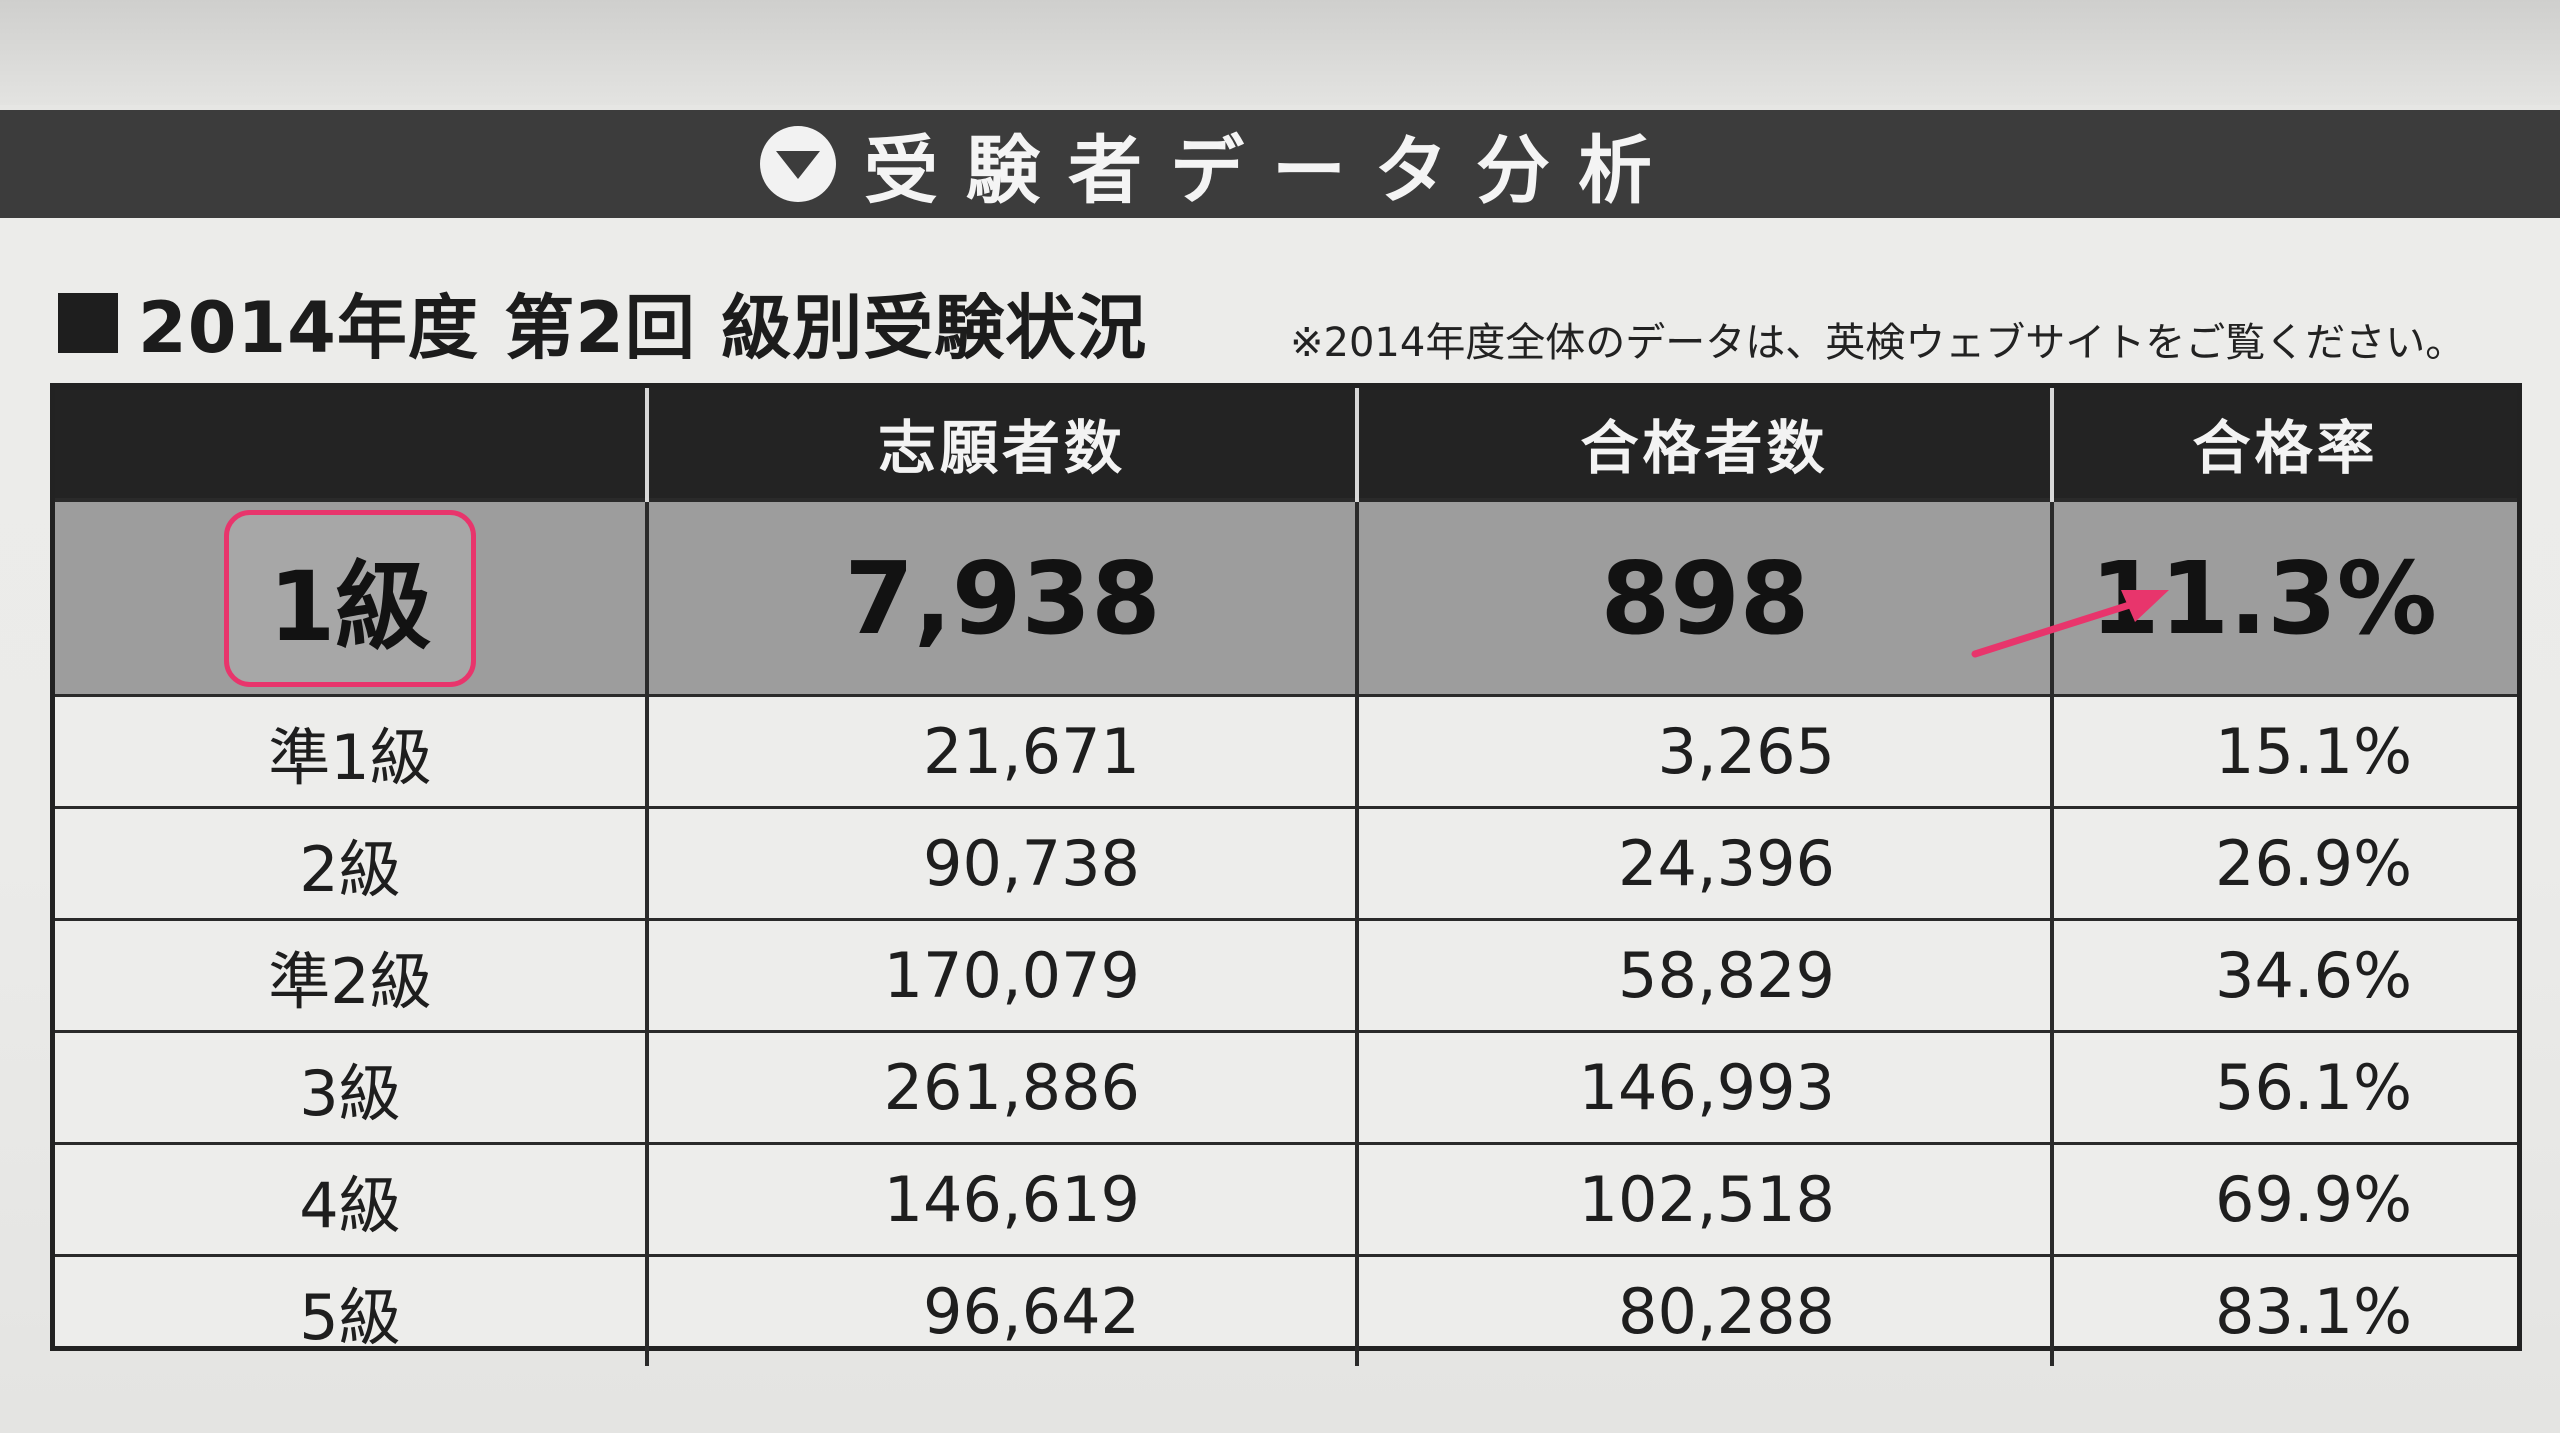 This screenshot has width=2560, height=1433. Describe the element at coordinates (1280, 52) in the screenshot. I see `background-print` at that location.